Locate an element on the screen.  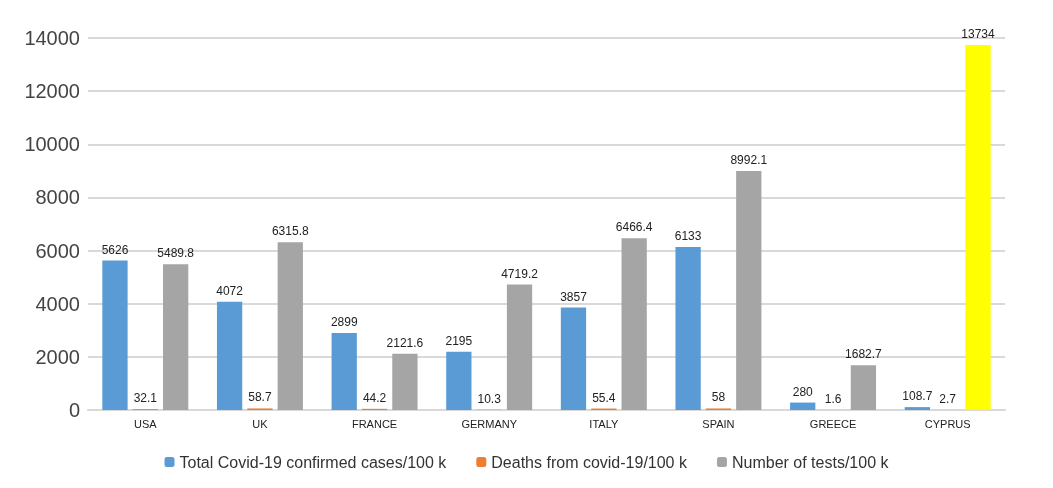
data-label: 2.7 is located at coordinates (948, 398).